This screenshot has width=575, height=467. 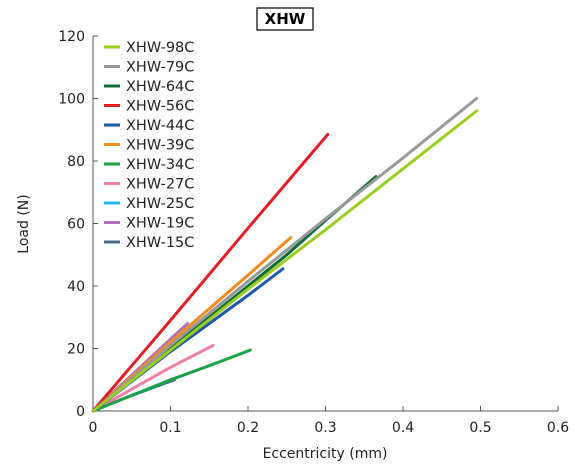 I want to click on chart-title-group: XHW, so click(x=285, y=19).